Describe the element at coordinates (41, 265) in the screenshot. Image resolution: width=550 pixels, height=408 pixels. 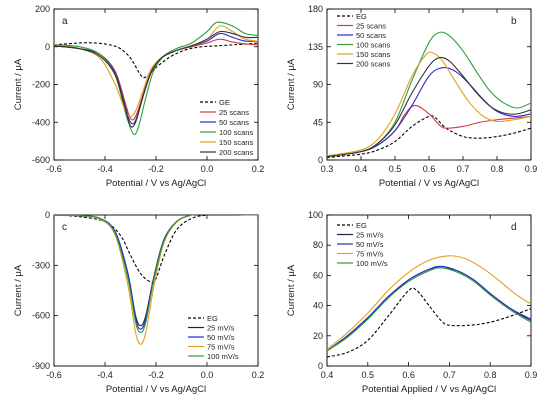
I see `y-tick-label: -300` at that location.